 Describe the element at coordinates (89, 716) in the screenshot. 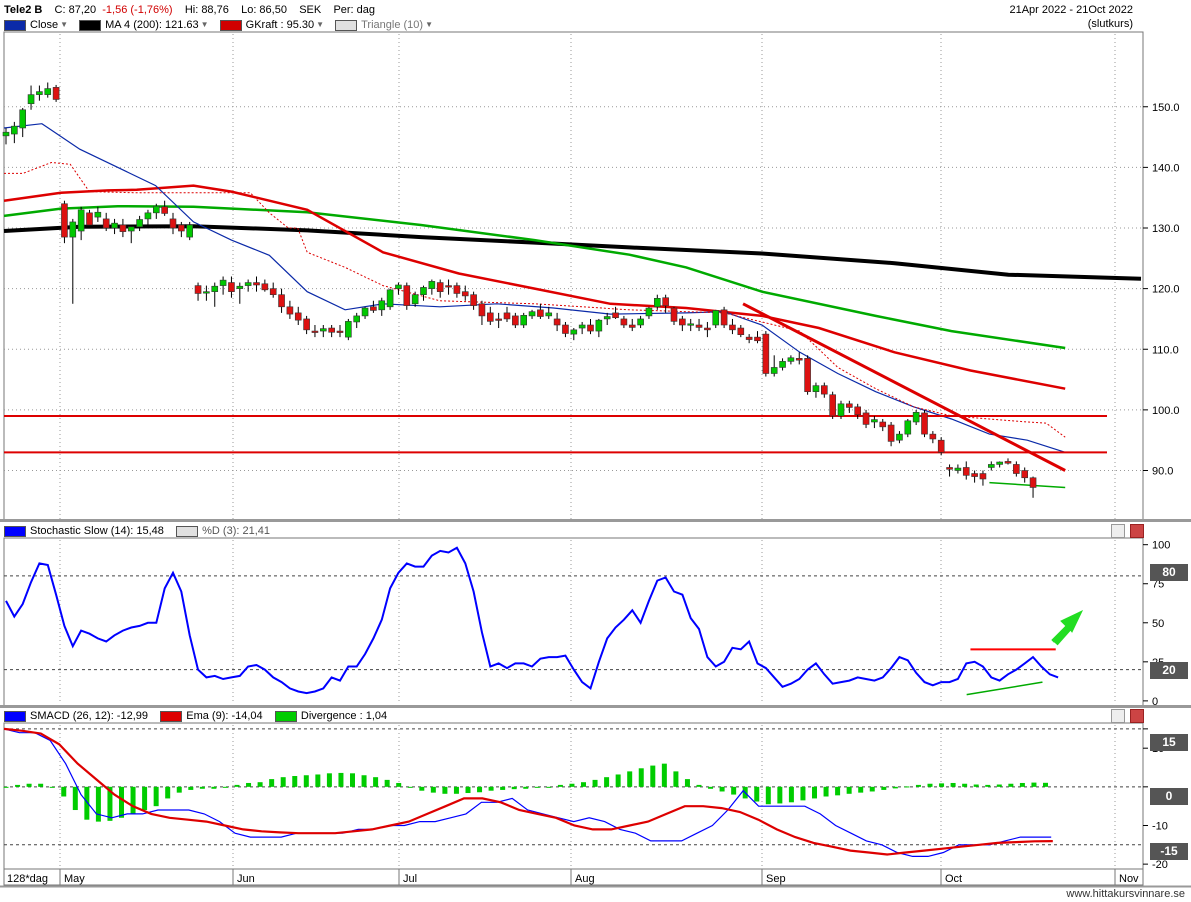

I see `macd-legend-label: SMACD (26, 12): -12,99` at that location.